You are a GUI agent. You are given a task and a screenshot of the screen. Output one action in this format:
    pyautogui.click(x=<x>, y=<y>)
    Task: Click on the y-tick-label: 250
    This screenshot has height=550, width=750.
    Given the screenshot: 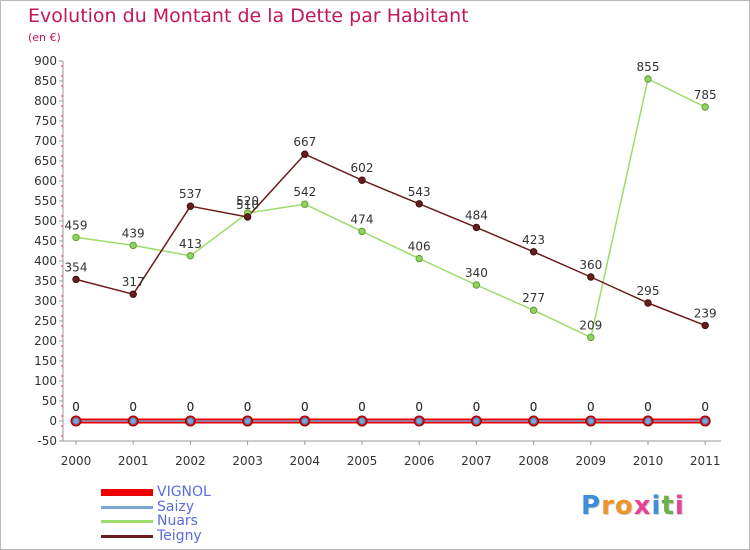 What is the action you would take?
    pyautogui.click(x=45, y=321)
    